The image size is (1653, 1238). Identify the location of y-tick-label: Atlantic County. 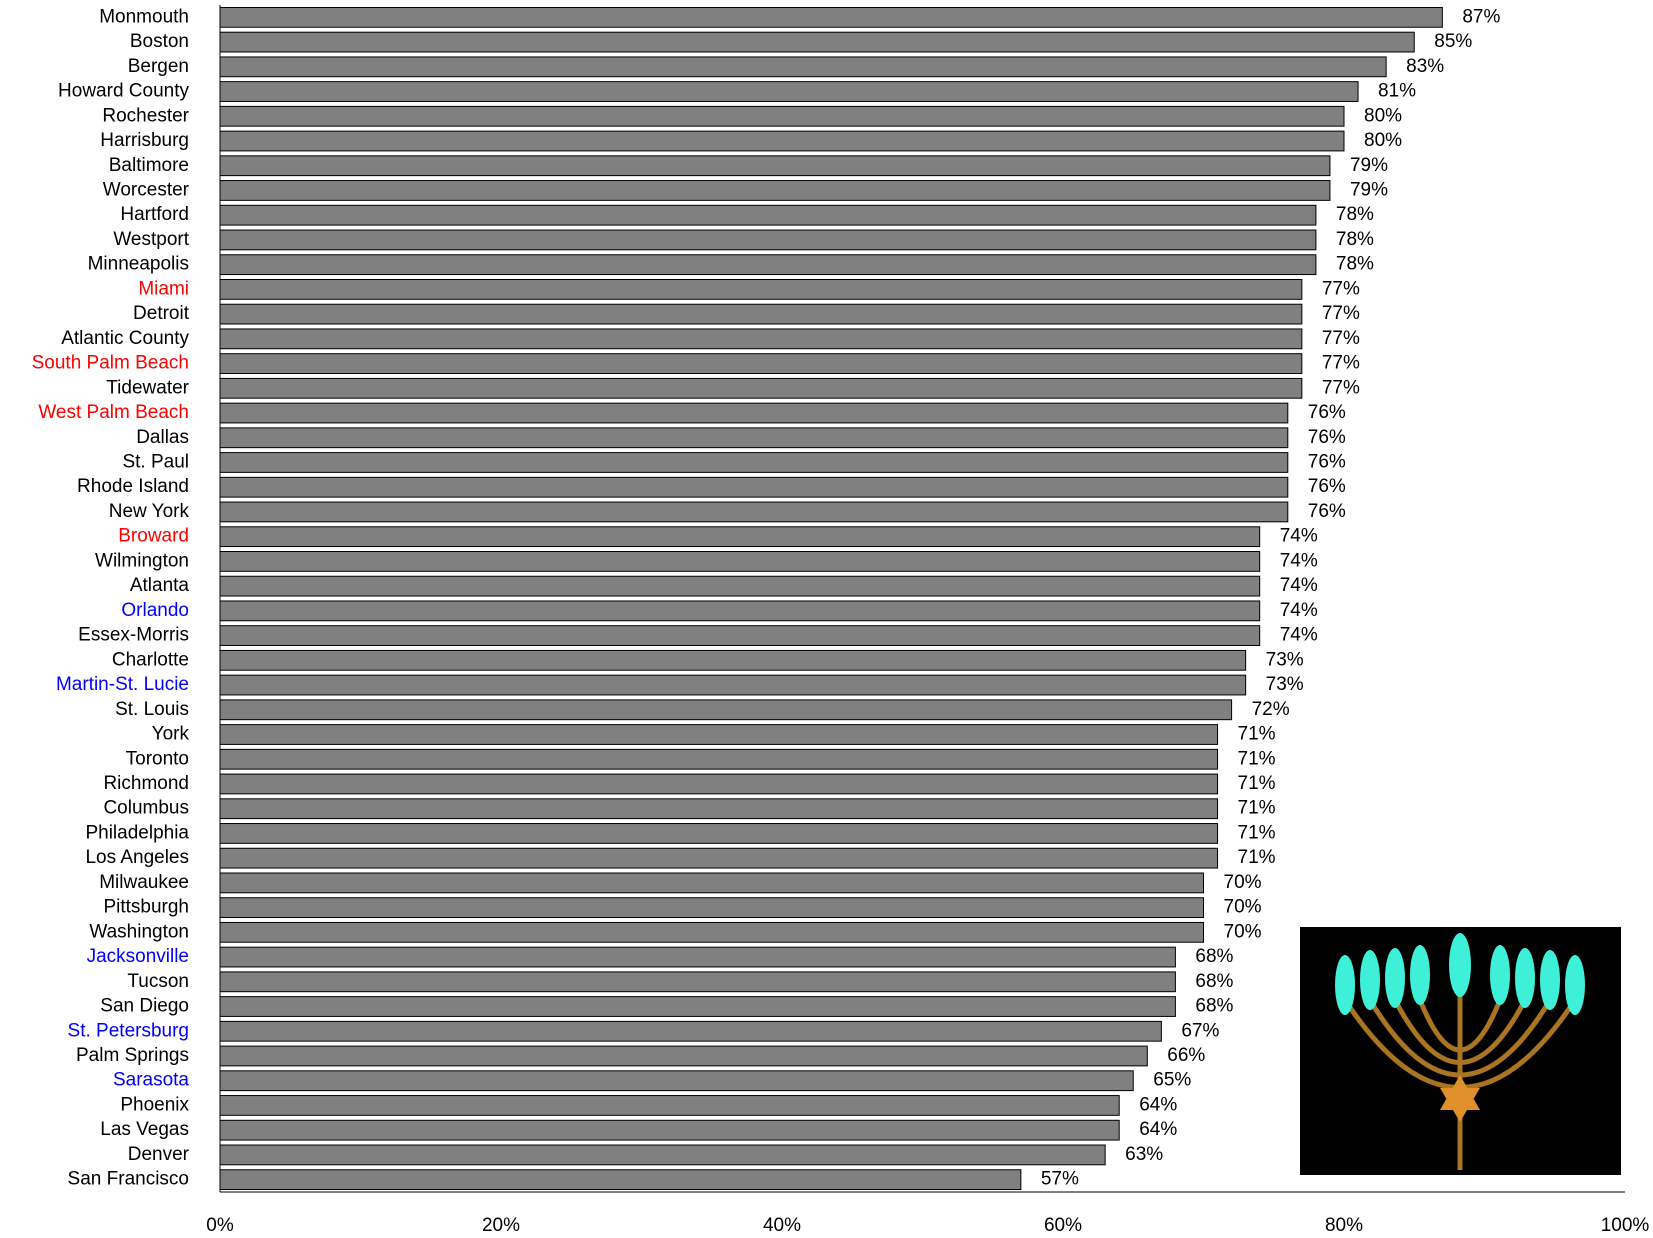
(125, 338).